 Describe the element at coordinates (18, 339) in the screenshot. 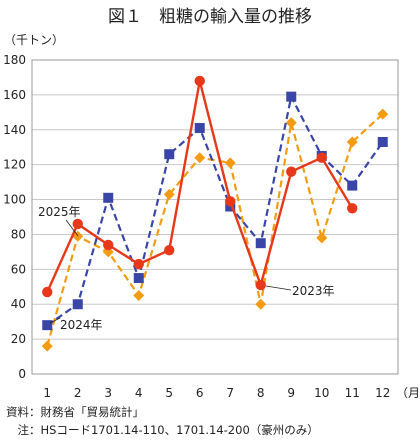

I see `y-tick-label: 20` at that location.